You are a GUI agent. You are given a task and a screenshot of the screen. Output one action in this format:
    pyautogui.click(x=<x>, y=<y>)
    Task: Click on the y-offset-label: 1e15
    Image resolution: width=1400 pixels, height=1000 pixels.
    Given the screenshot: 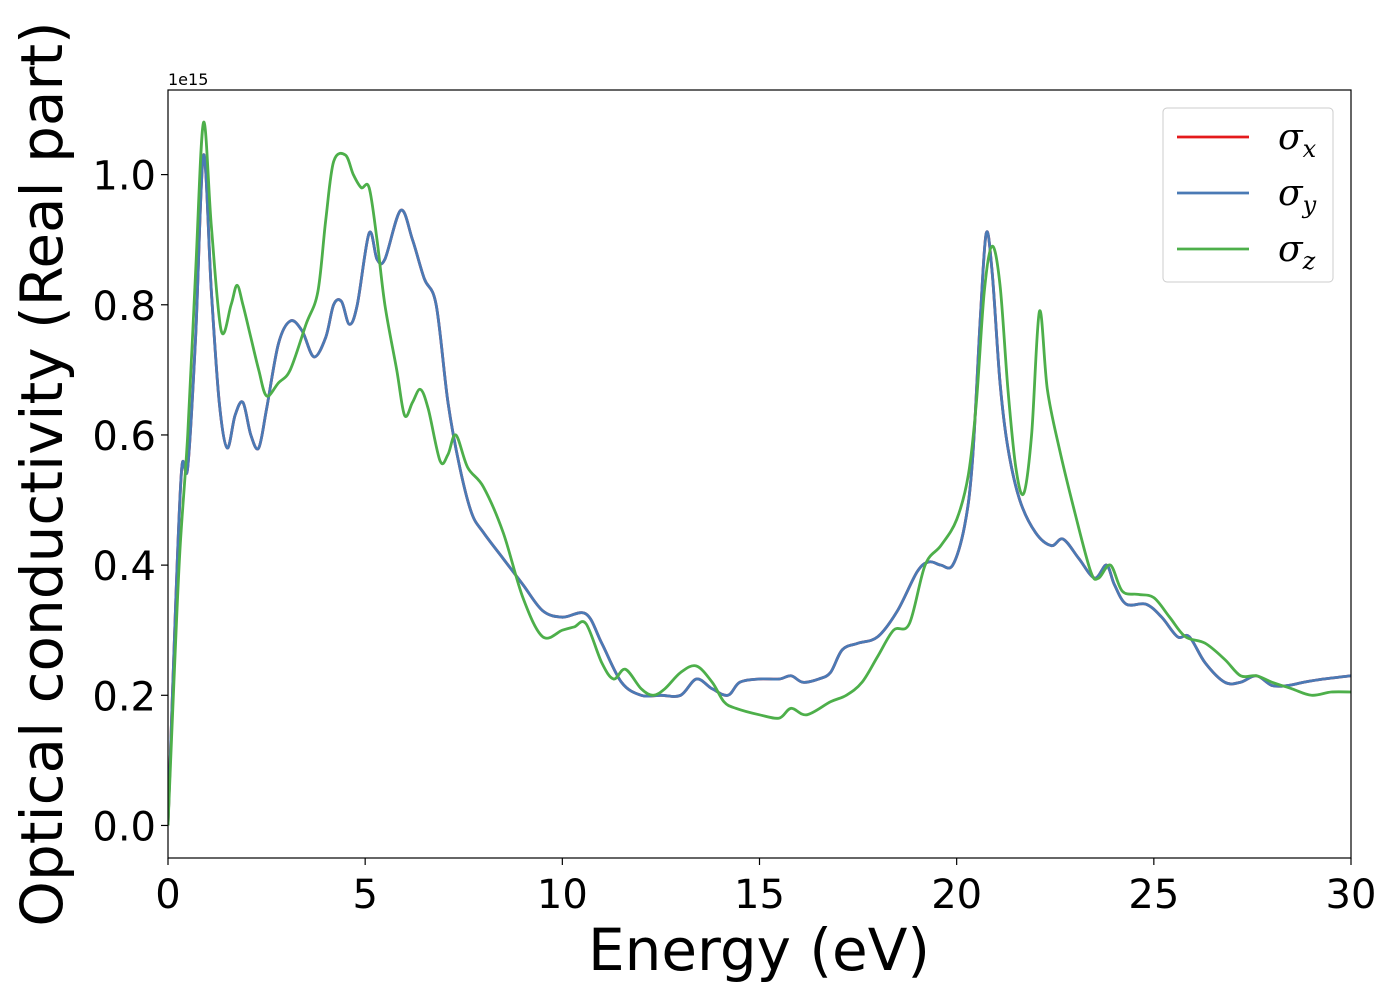 What is the action you would take?
    pyautogui.click(x=188, y=79)
    